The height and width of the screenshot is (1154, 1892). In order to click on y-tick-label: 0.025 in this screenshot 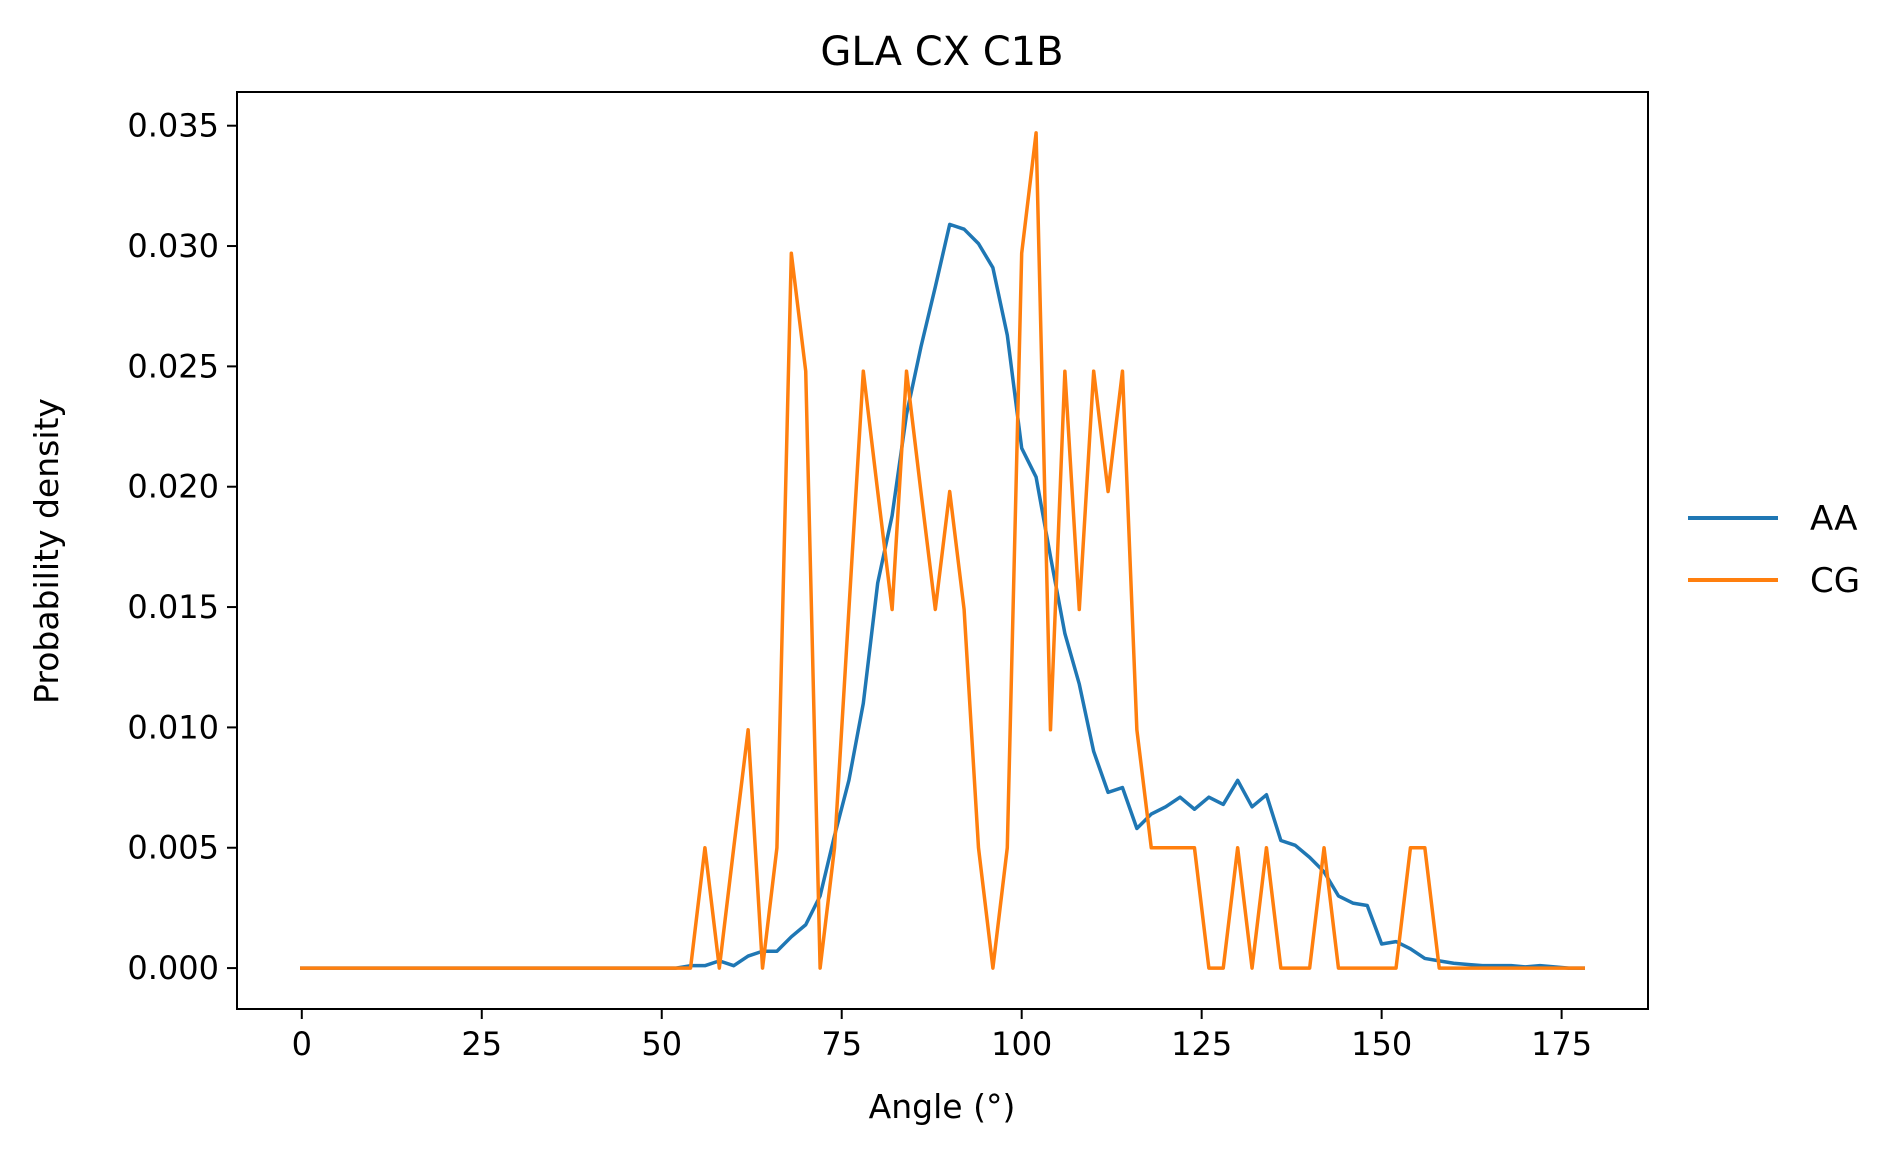, I will do `click(173, 366)`.